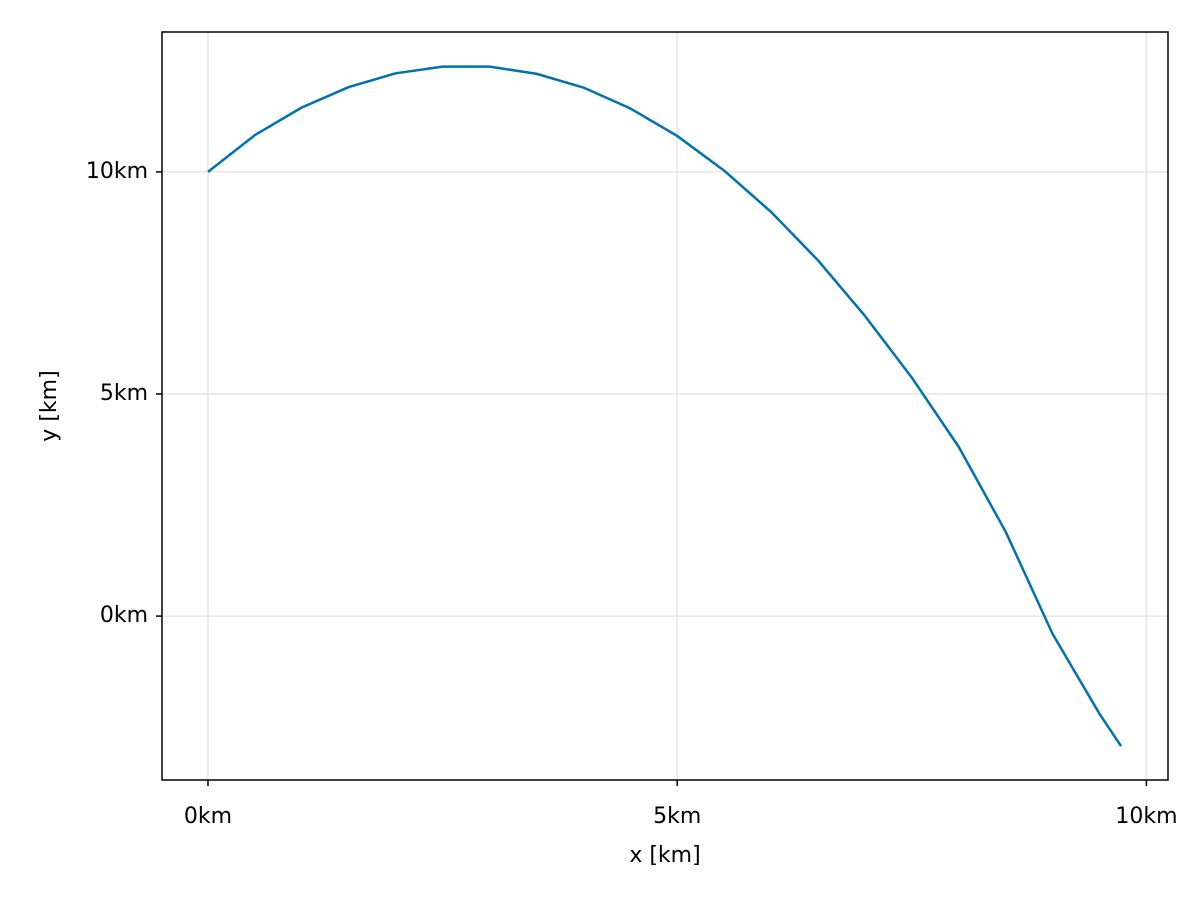 The height and width of the screenshot is (900, 1200). I want to click on x-tick-label: 0km, so click(208, 816).